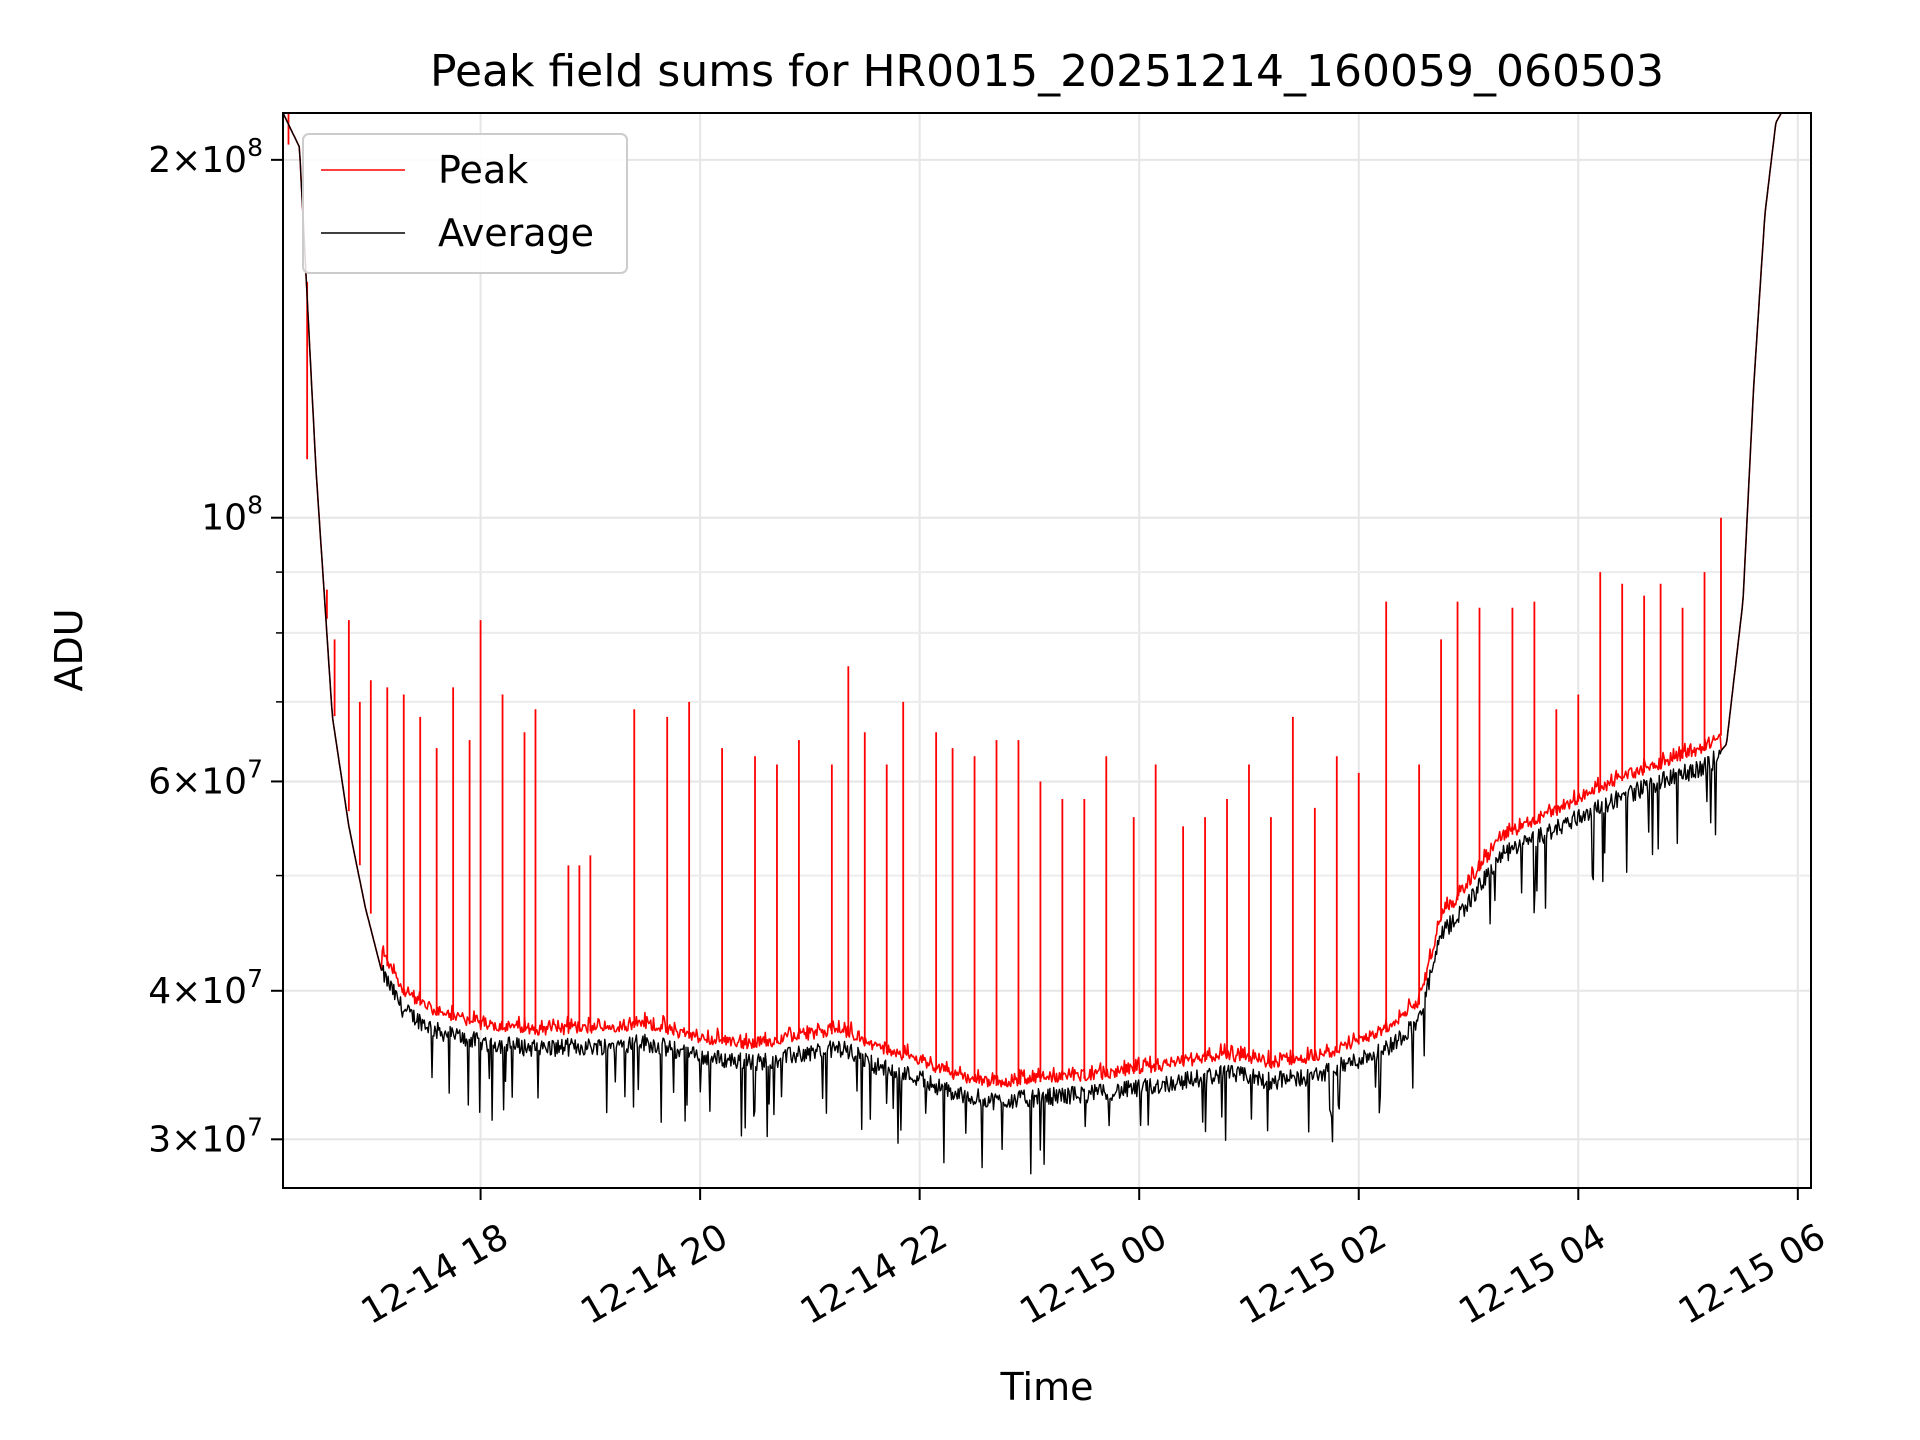  I want to click on y-tick-label-0: 3×107, so click(205, 1136).